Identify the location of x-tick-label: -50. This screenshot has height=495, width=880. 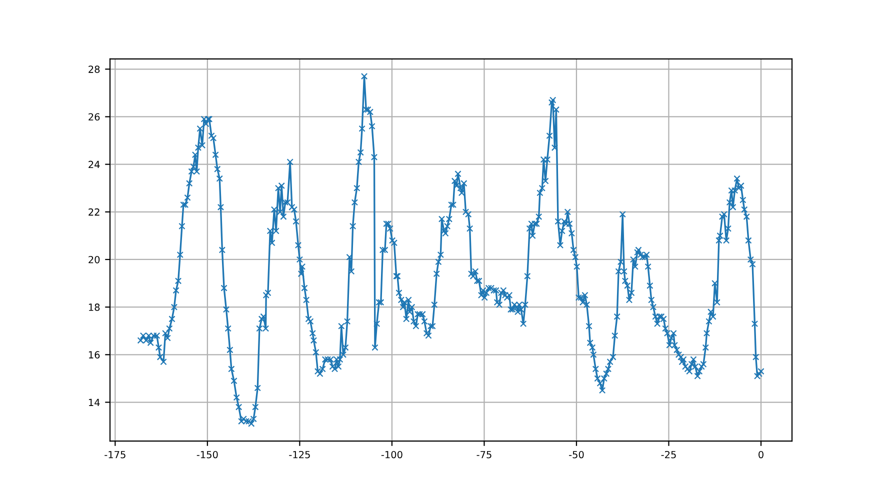
(576, 454).